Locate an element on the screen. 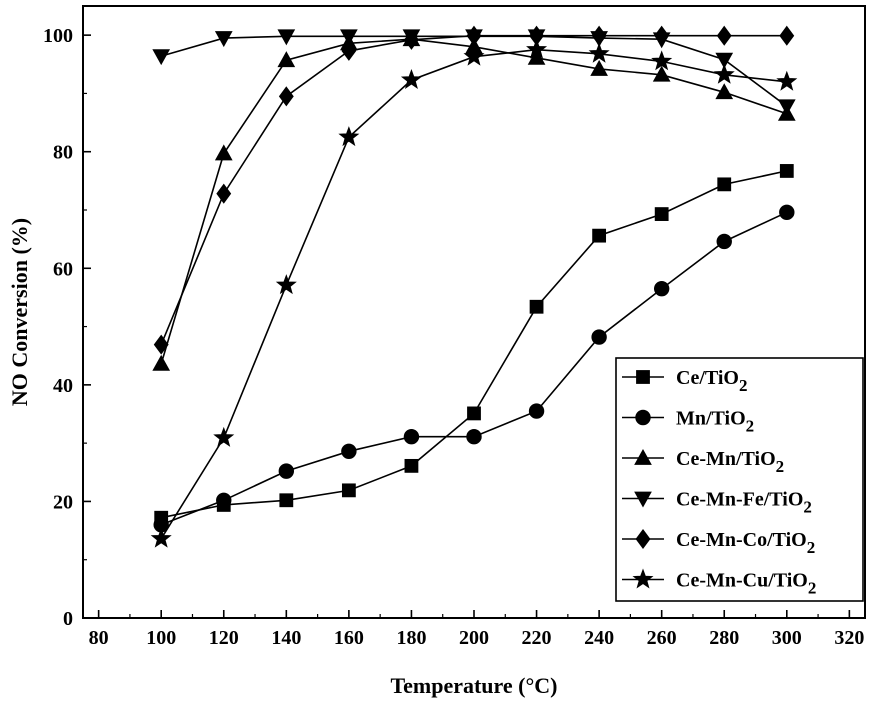 The height and width of the screenshot is (704, 879). legend-label: Ce-Mn/TiO2 is located at coordinates (730, 462).